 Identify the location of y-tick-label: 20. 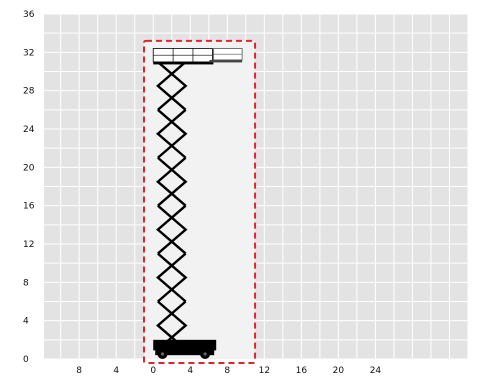
(29, 168).